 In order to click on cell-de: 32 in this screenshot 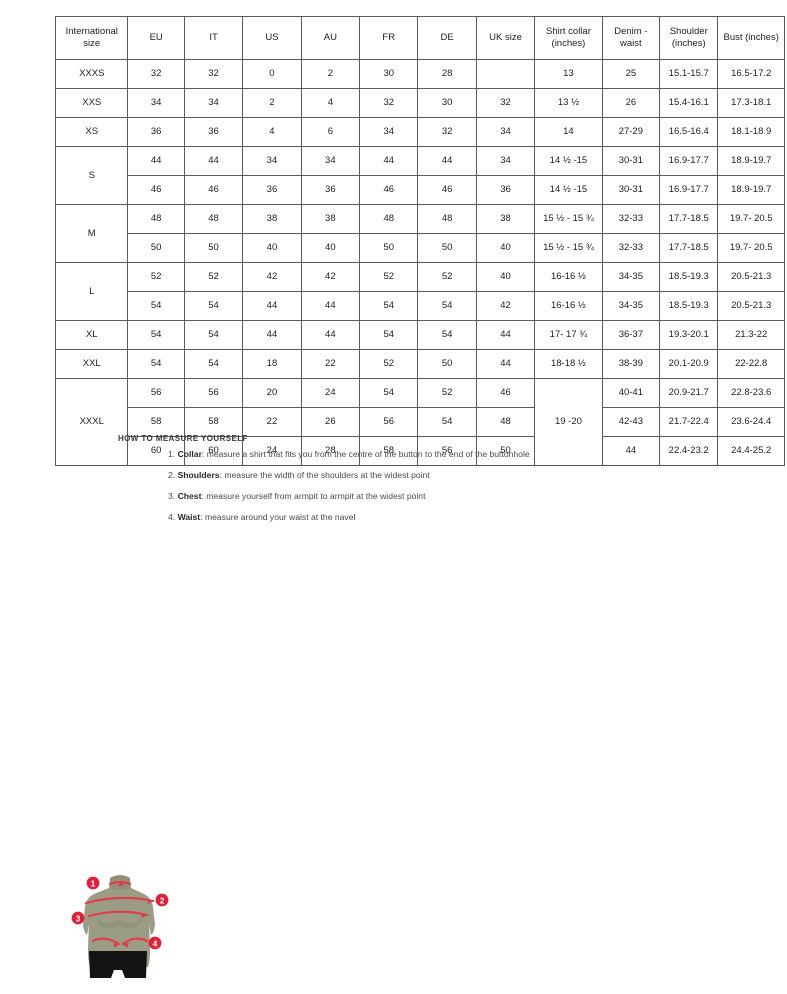, I will do `click(447, 132)`.